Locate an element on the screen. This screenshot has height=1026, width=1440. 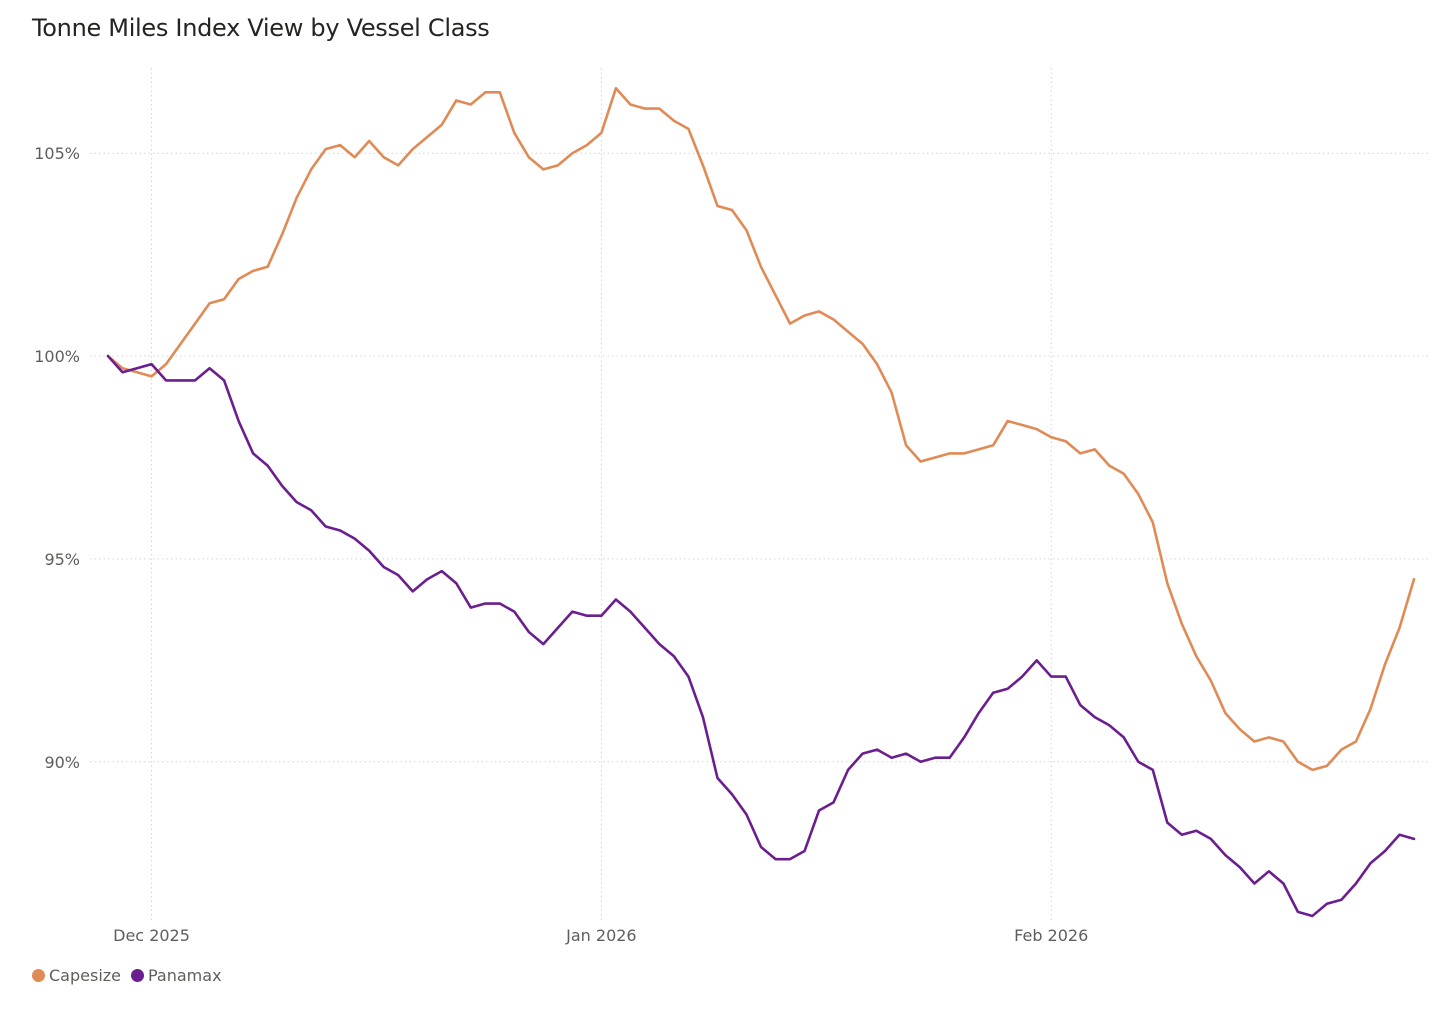
x-tick-label: Jan 2026 is located at coordinates (600, 935).